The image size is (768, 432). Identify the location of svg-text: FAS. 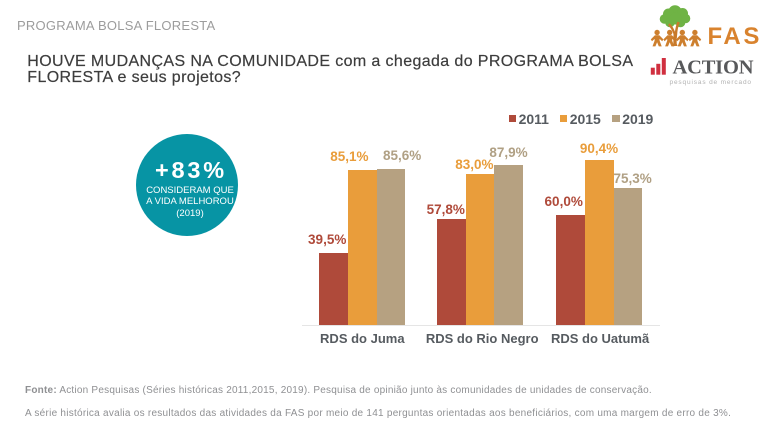
(735, 36).